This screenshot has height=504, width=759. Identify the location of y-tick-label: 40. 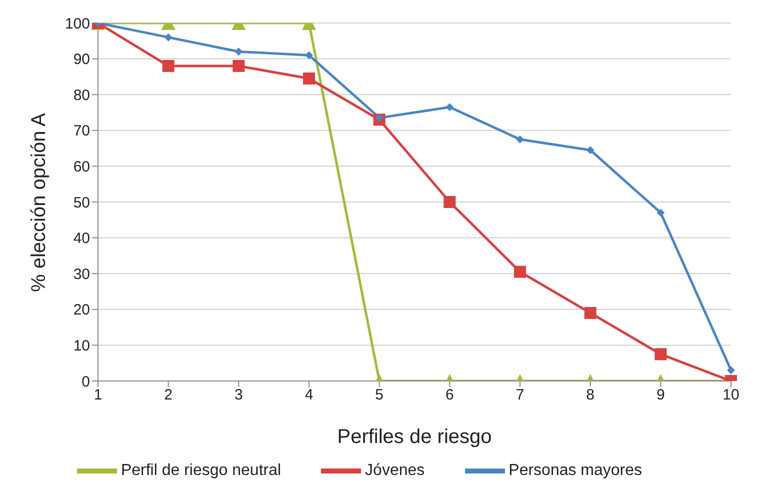
(81, 239).